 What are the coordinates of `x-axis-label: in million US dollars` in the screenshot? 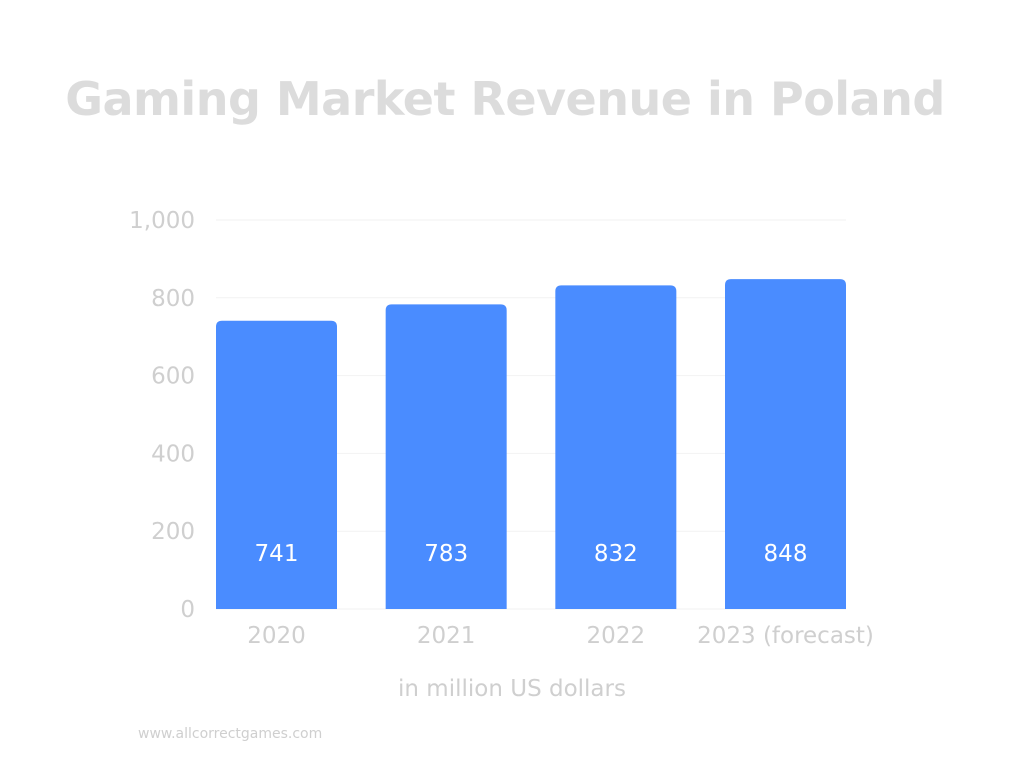 It's located at (512, 689).